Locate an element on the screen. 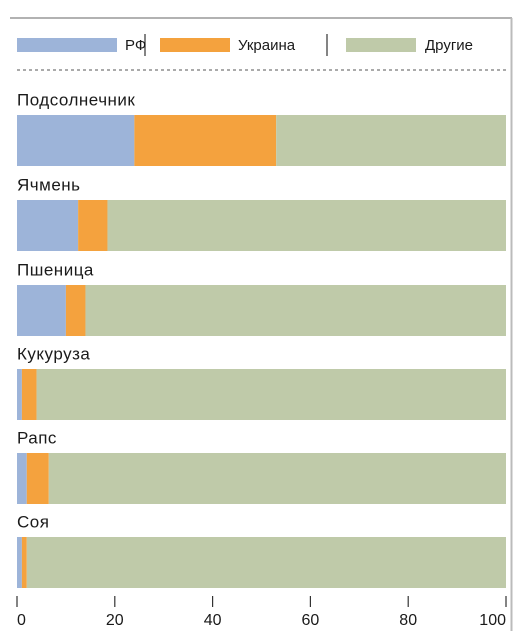  category-label: Подсолнечник is located at coordinates (76, 99).